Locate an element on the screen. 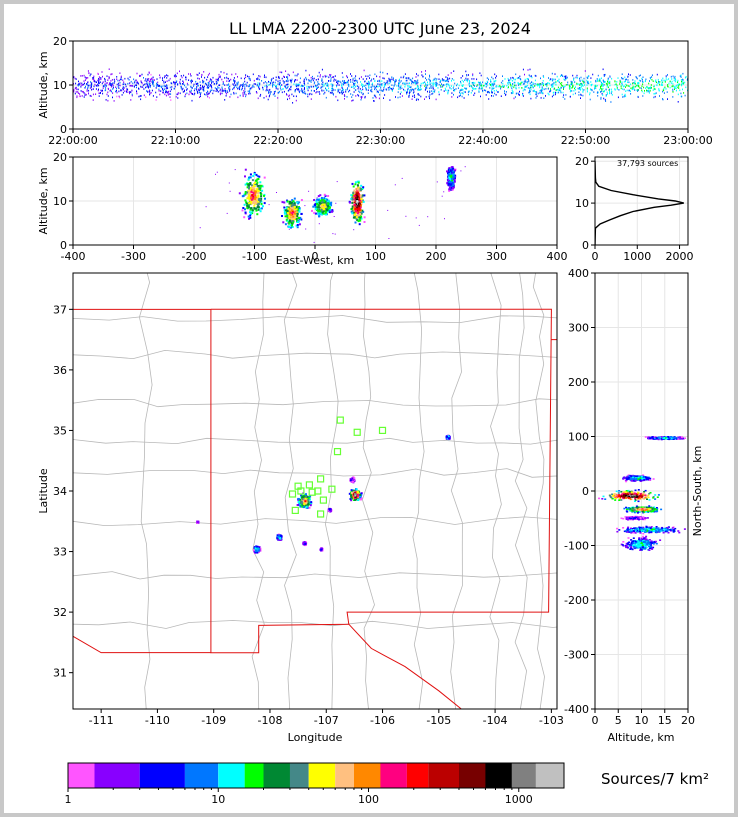 The image size is (738, 817). histogram-ytick-label: 20 is located at coordinates (582, 161).